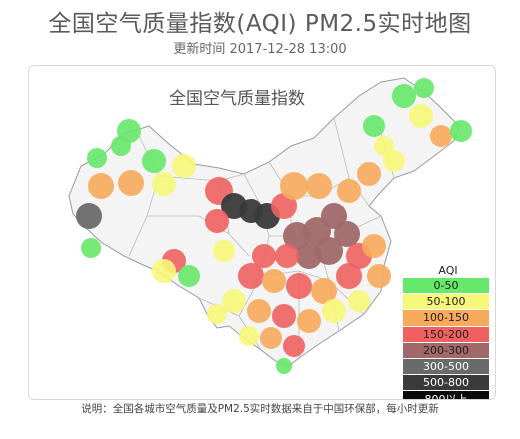 The image size is (520, 439). What do you see at coordinates (260, 409) in the screenshot?
I see `data-source-note: 说明：全国各城市空气质量及PM2.5实时数据来自于中国环保部，每小时更新` at bounding box center [260, 409].